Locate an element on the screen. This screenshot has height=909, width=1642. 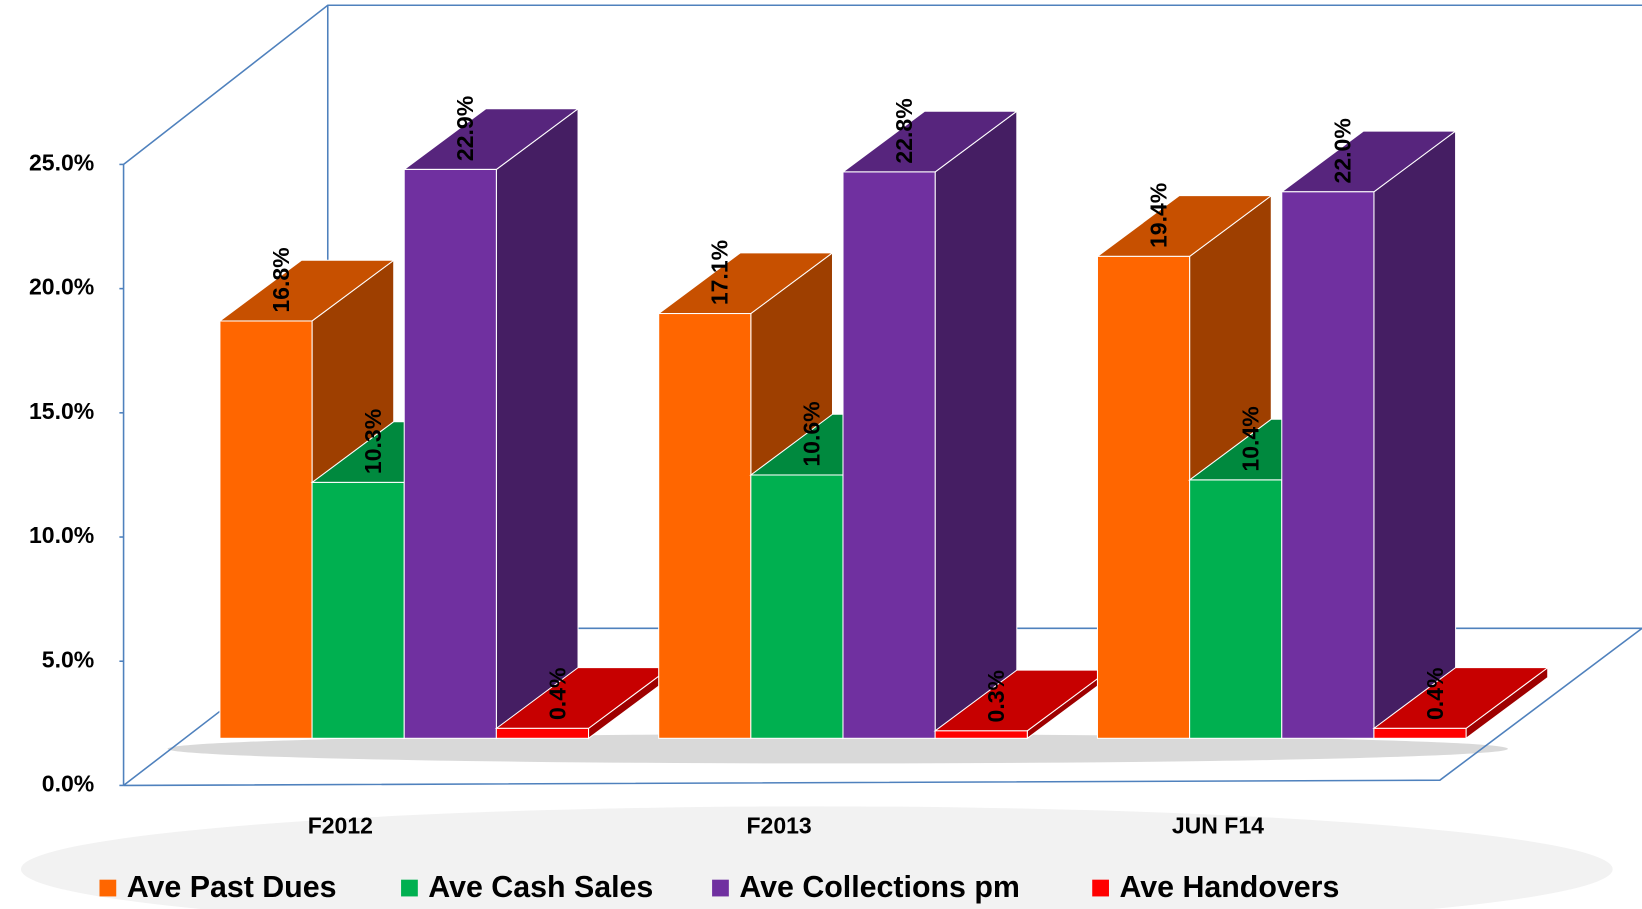
value-label: 17.1% is located at coordinates (720, 272).